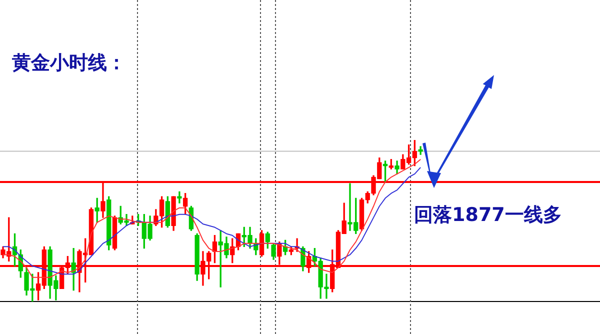 Image resolution: width=600 pixels, height=334 pixels. What do you see at coordinates (69, 63) in the screenshot?
I see `chart-title: 黄金小时线：` at bounding box center [69, 63].